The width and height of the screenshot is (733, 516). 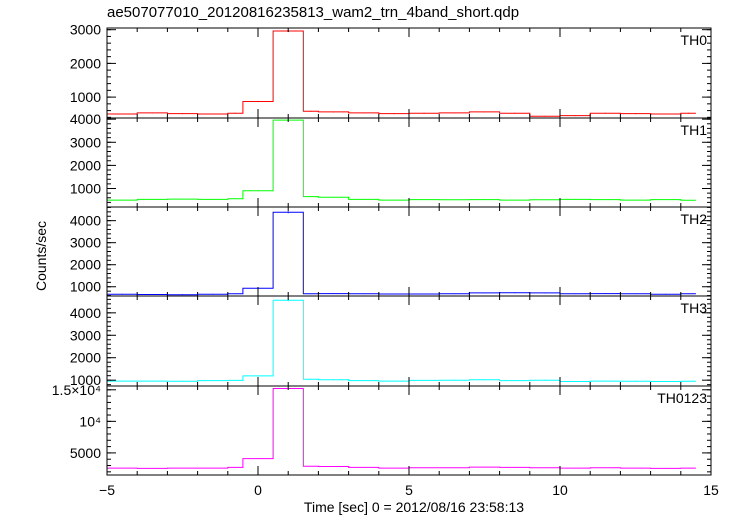 What do you see at coordinates (401, 428) in the screenshot?
I see `series-line-th0123` at bounding box center [401, 428].